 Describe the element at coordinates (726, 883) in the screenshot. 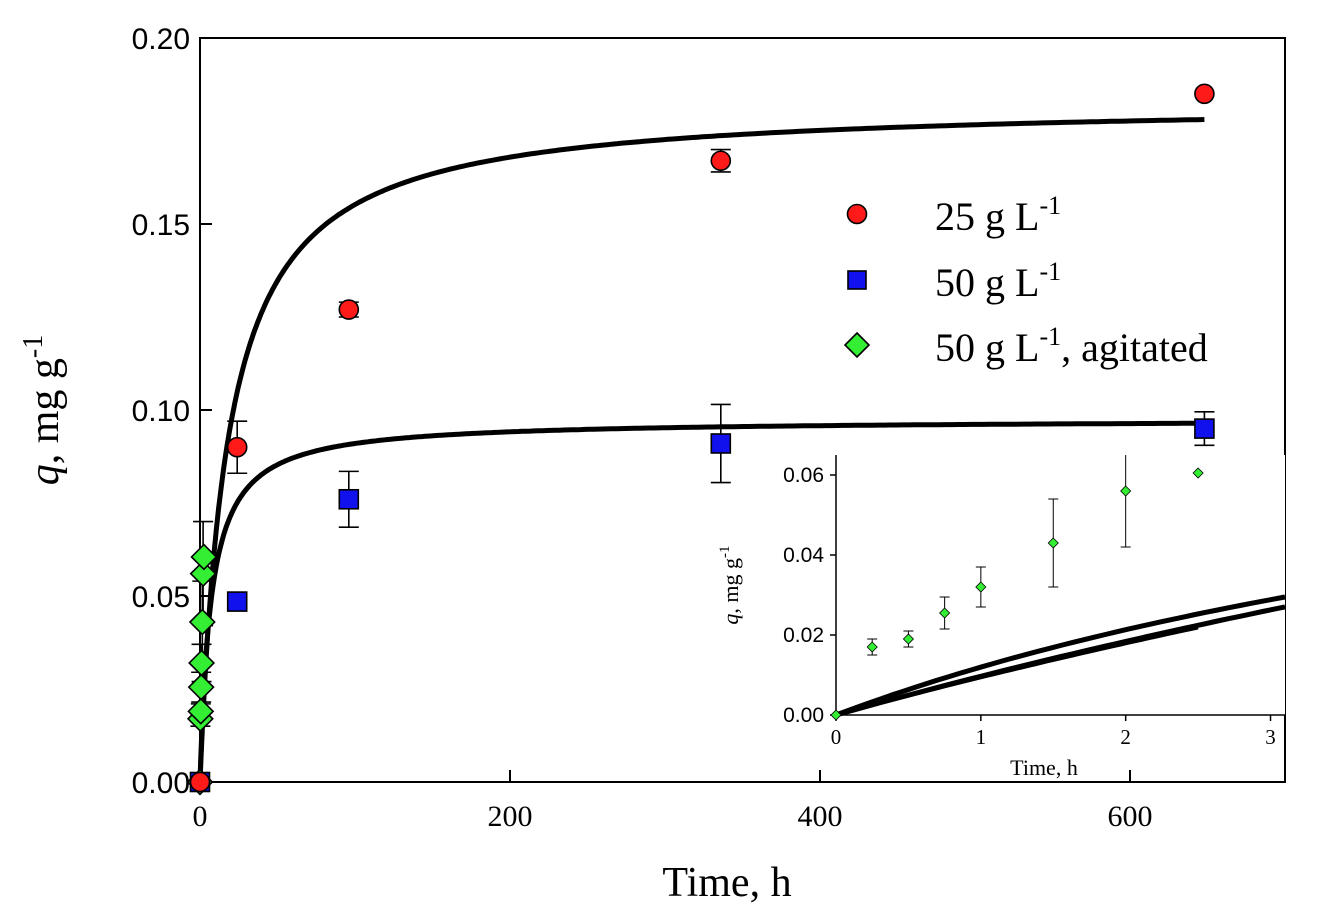

I see `main-x-axis-title: Time, h` at that location.